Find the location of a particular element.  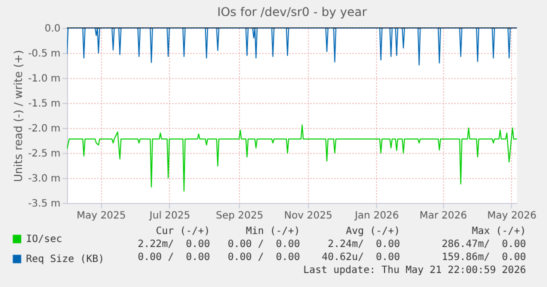

text: 286.47m/ 0.00 is located at coordinates (484, 244).